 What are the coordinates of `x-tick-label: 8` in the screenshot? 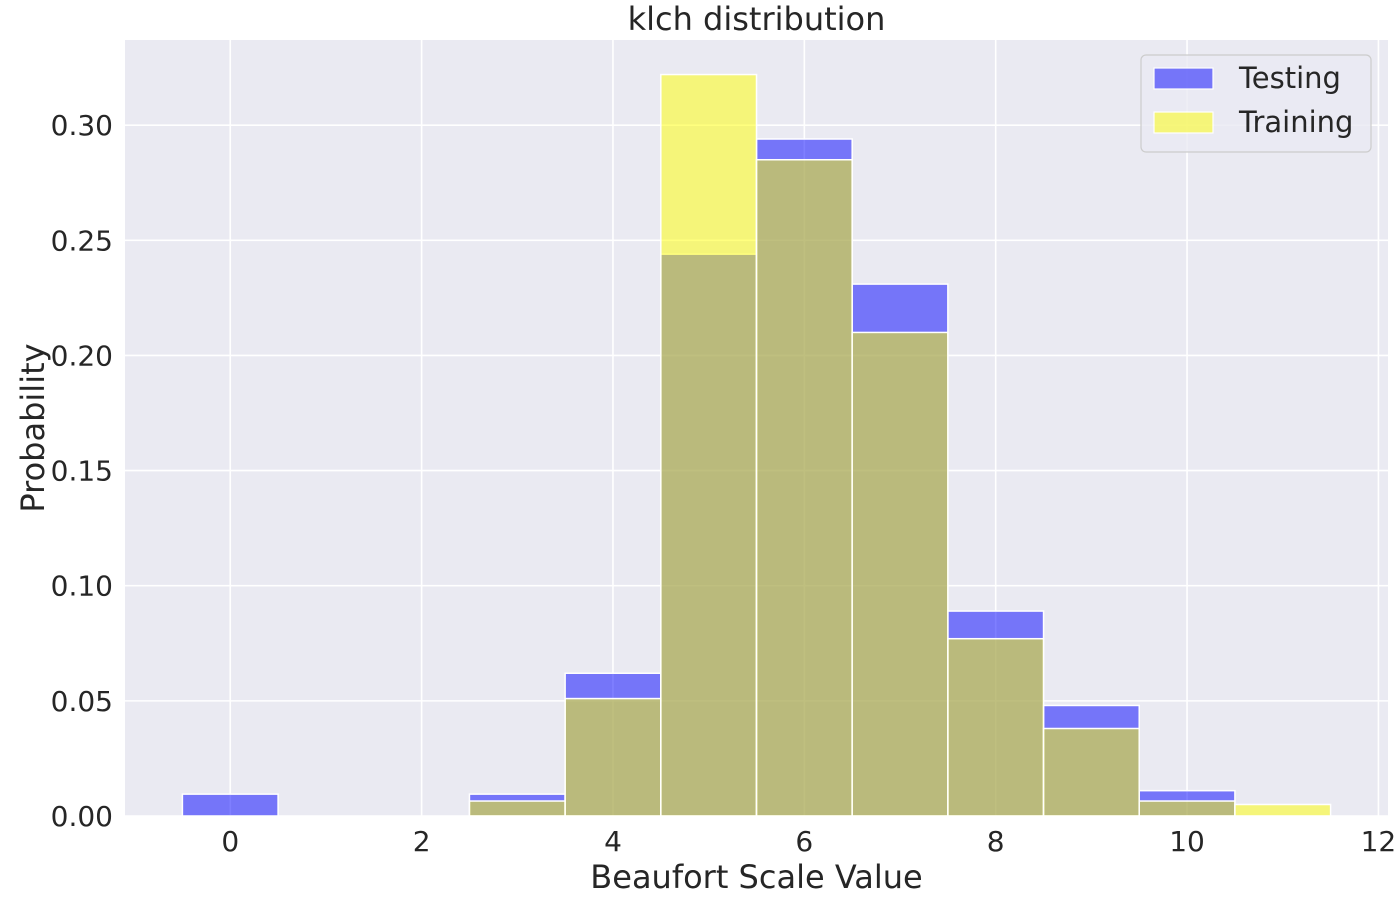 It's located at (996, 841).